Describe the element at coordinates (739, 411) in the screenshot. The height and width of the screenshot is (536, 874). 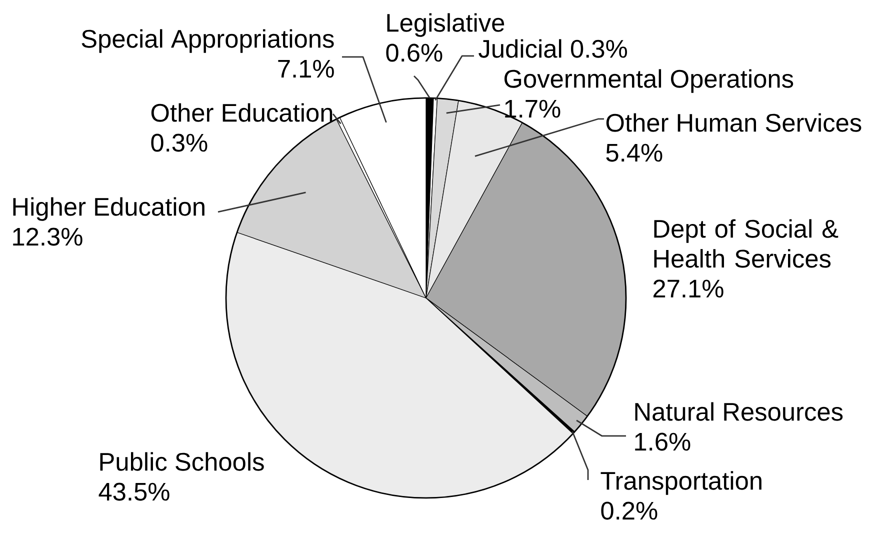
I see `slice-label: Natural Resources` at that location.